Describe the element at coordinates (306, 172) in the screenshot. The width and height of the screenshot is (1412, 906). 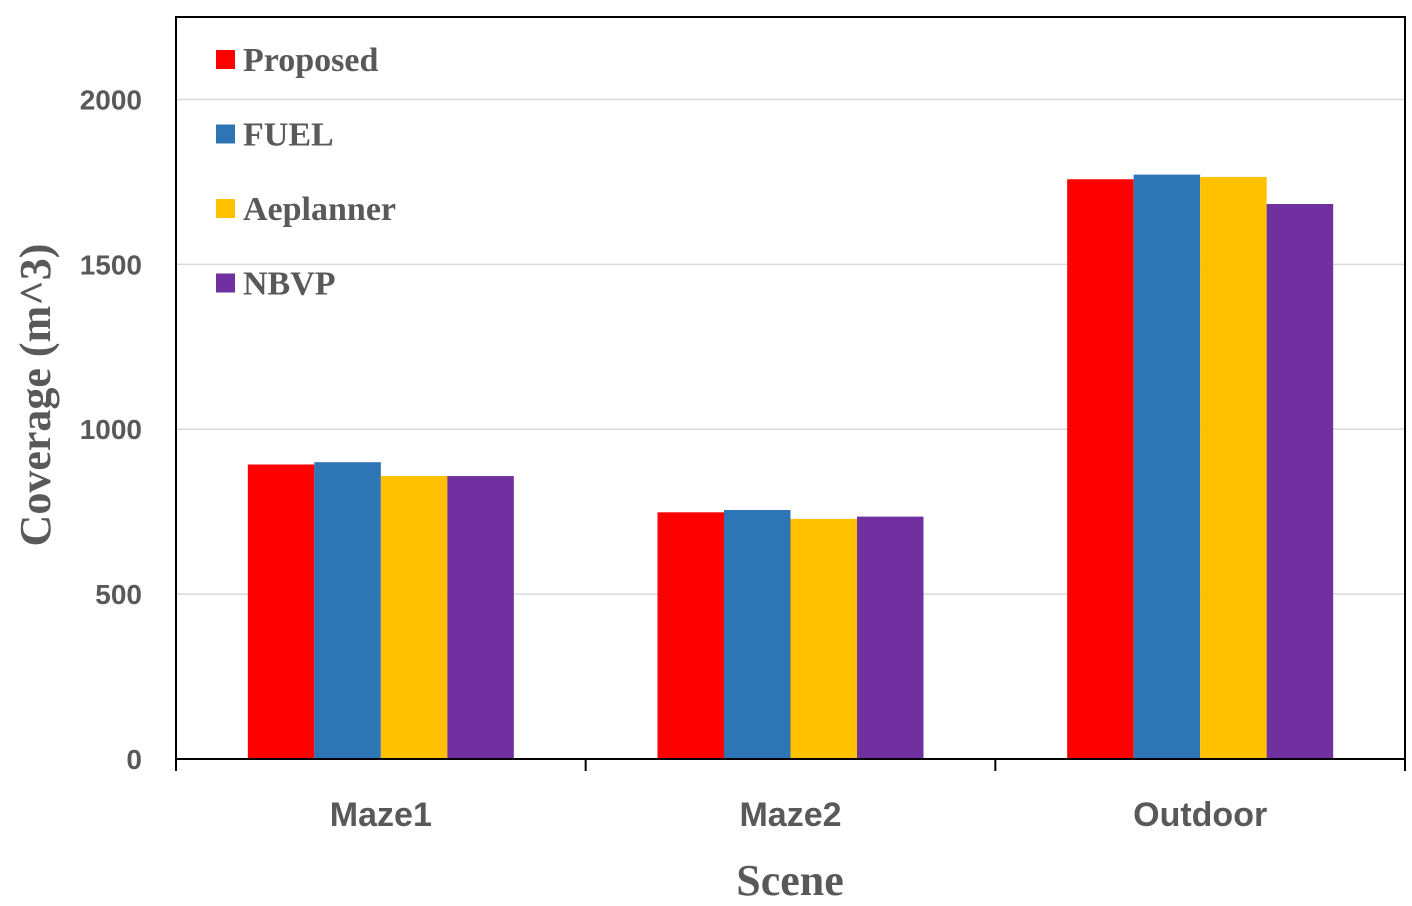
I see `legend: Proposed FUEL Aeplanner NBVP` at that location.